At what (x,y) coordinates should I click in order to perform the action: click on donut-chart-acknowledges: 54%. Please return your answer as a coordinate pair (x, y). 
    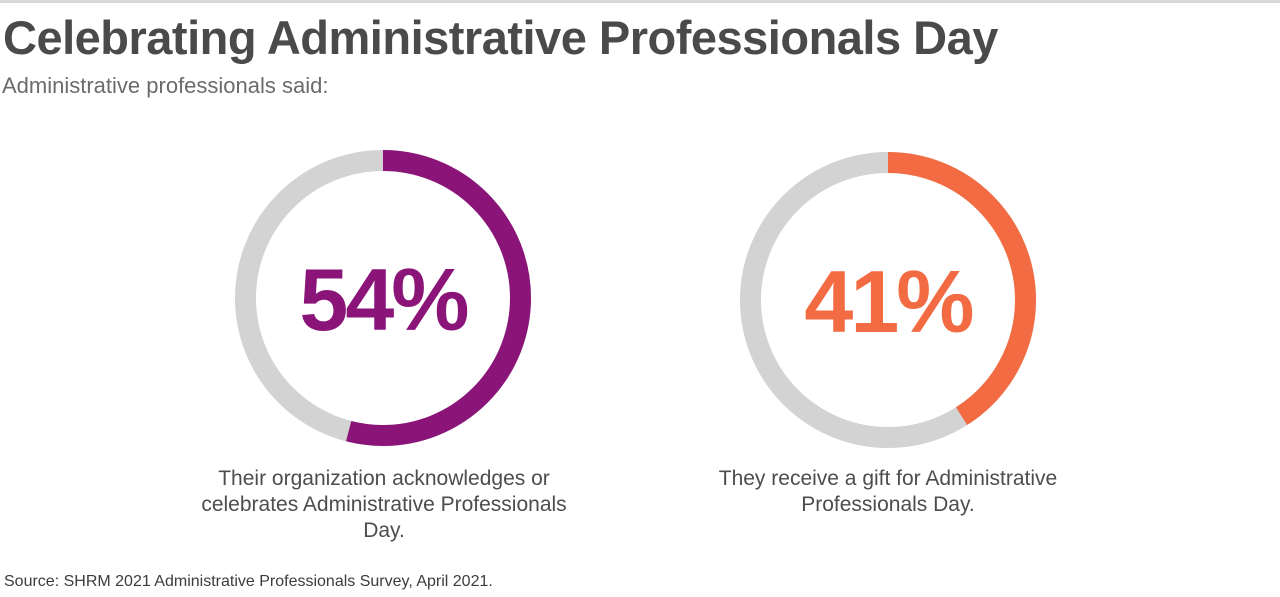
    Looking at the image, I should click on (383, 298).